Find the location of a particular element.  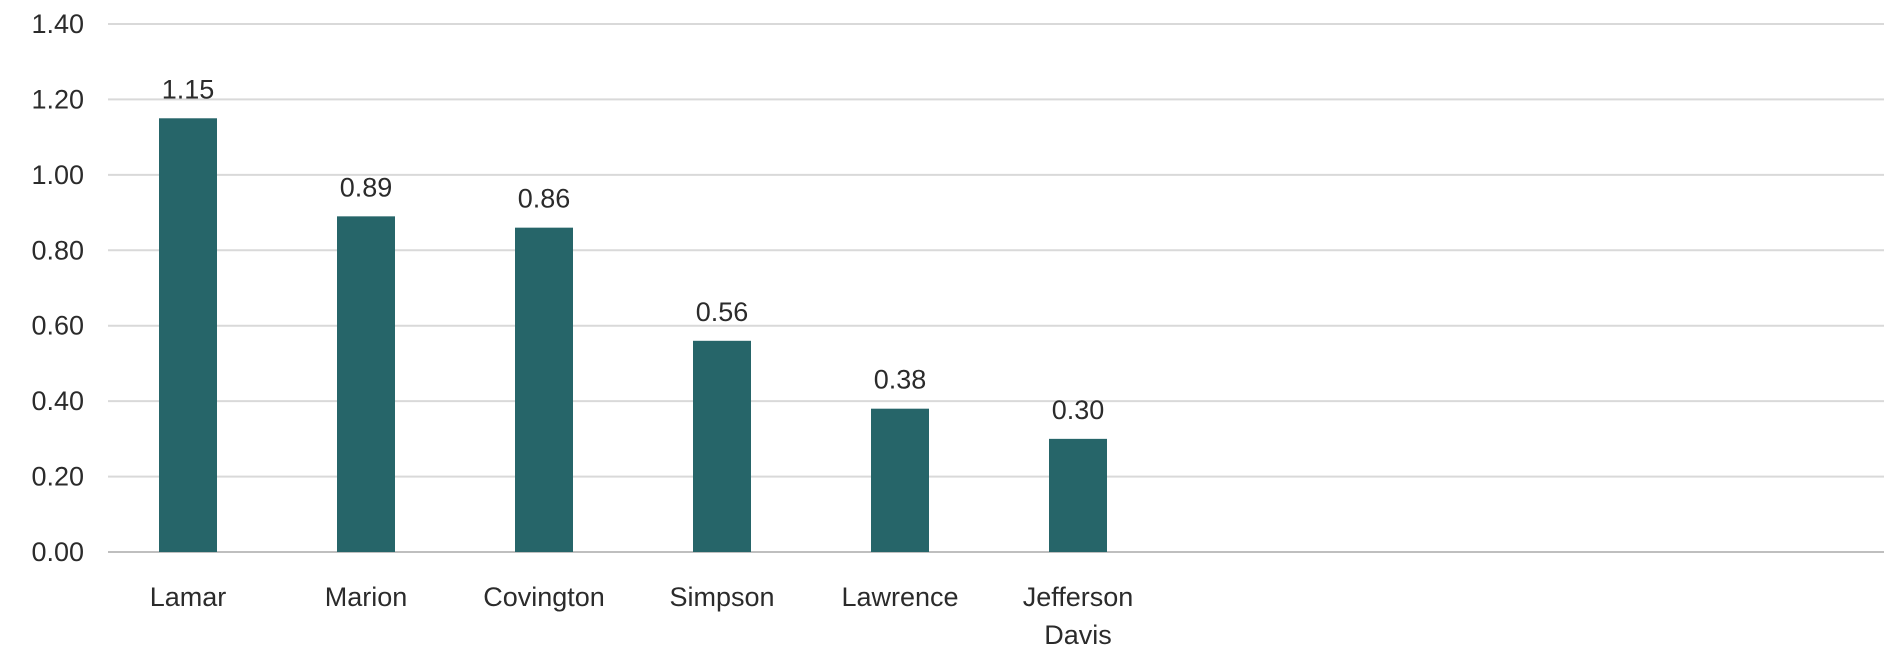

x-category-label: Davis is located at coordinates (1078, 635).